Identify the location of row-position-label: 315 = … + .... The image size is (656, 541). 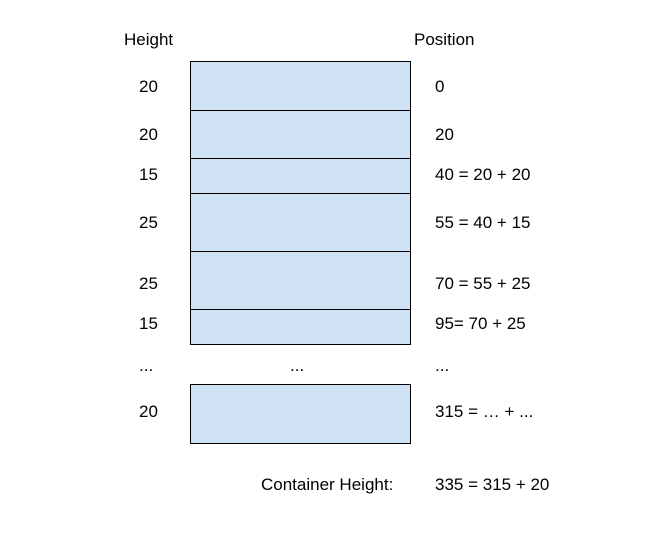
(484, 411).